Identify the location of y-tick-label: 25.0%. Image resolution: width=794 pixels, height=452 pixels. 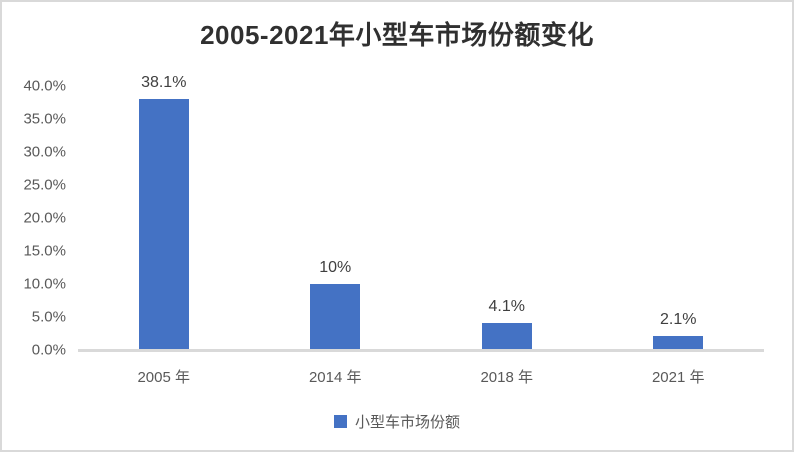
(44, 185).